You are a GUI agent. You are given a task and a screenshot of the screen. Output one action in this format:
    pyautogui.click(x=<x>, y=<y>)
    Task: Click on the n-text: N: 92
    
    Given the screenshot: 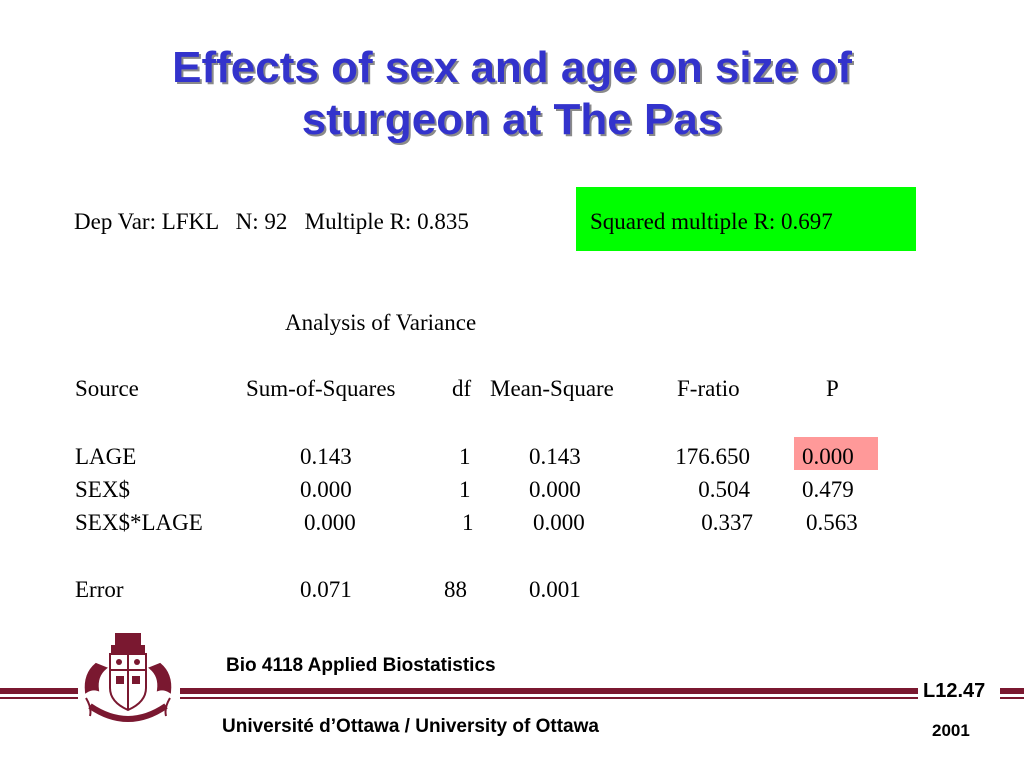 What is the action you would take?
    pyautogui.click(x=261, y=221)
    